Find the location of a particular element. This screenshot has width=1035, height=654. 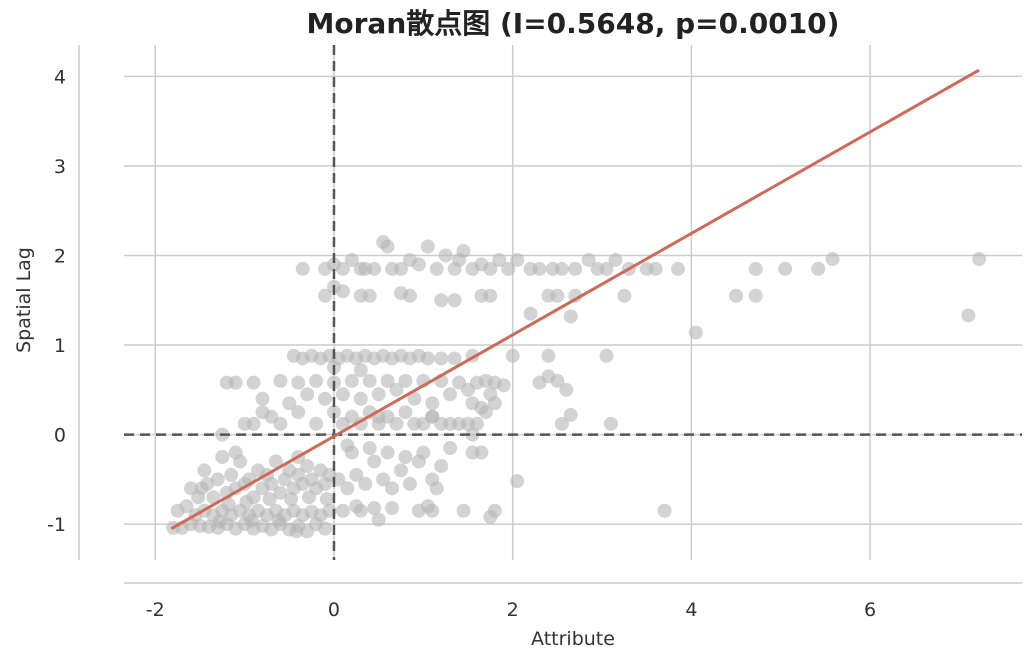

chart-title: Moran散点图 (I=0.5648, p=0.0010) is located at coordinates (573, 23).